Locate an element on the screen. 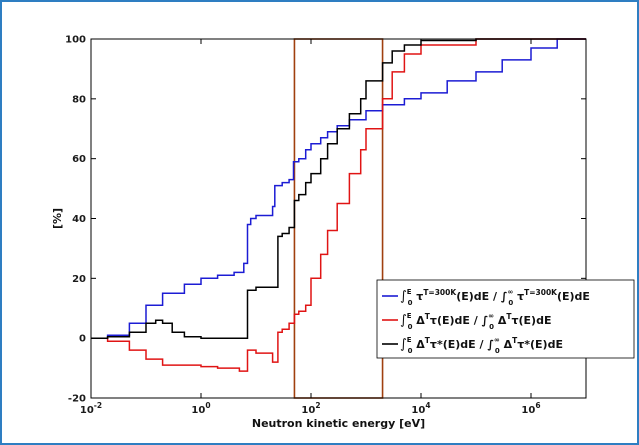 Image resolution: width=639 pixels, height=445 pixels. x-tick-label: 10⁴ is located at coordinates (420, 408).